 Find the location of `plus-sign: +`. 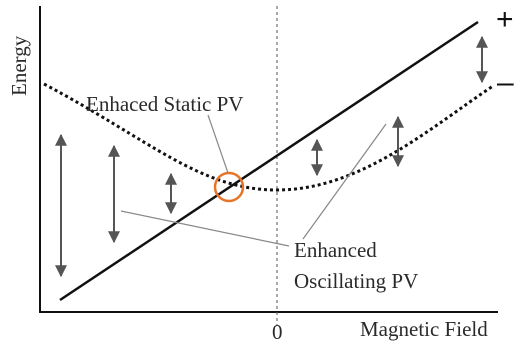

plus-sign: + is located at coordinates (505, 19).